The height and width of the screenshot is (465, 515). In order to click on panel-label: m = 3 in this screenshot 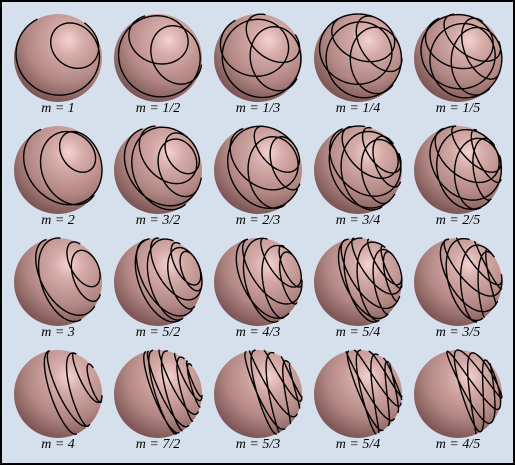, I will do `click(58, 332)`.